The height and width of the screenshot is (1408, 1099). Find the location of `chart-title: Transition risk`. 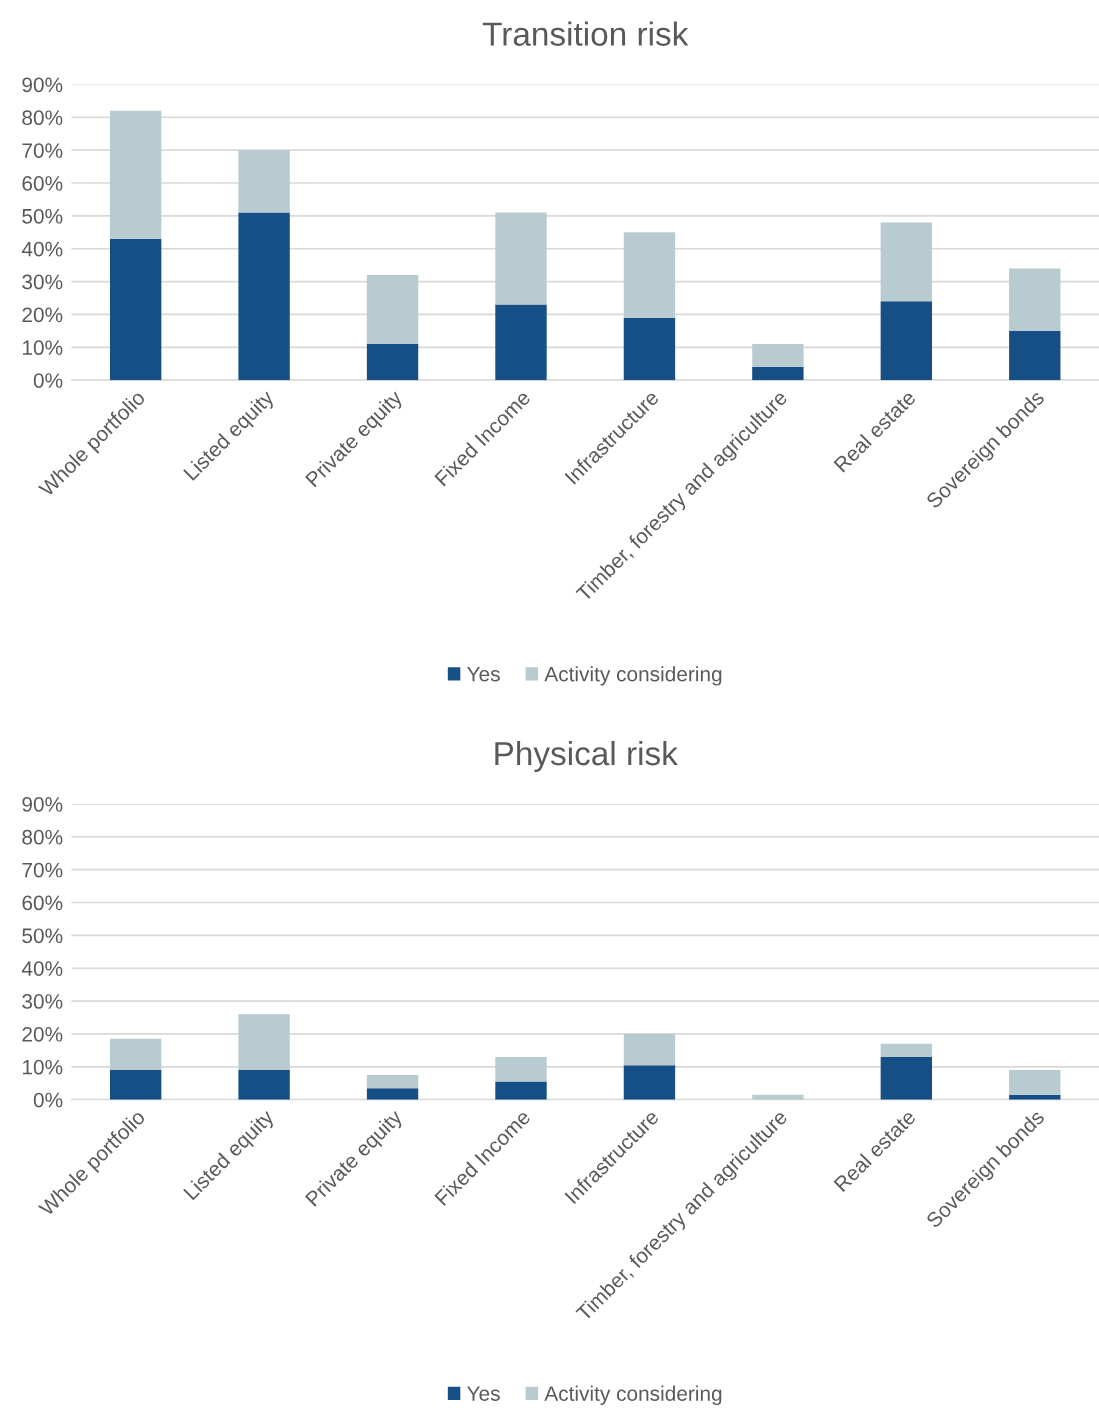

chart-title: Transition risk is located at coordinates (585, 33).